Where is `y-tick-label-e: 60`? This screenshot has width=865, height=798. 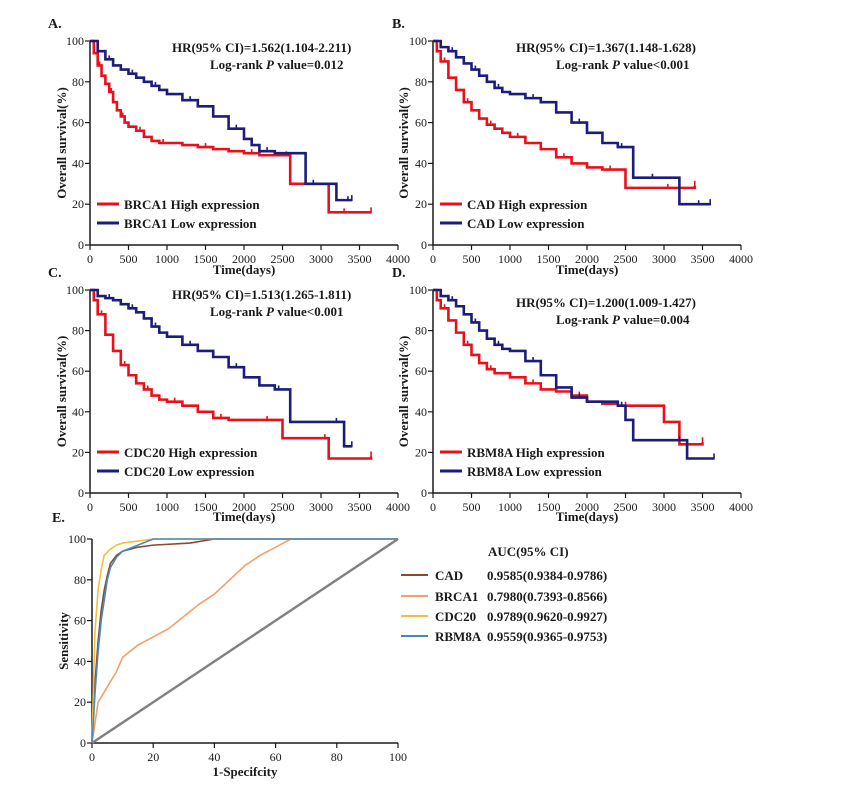 y-tick-label-e: 60 is located at coordinates (80, 621).